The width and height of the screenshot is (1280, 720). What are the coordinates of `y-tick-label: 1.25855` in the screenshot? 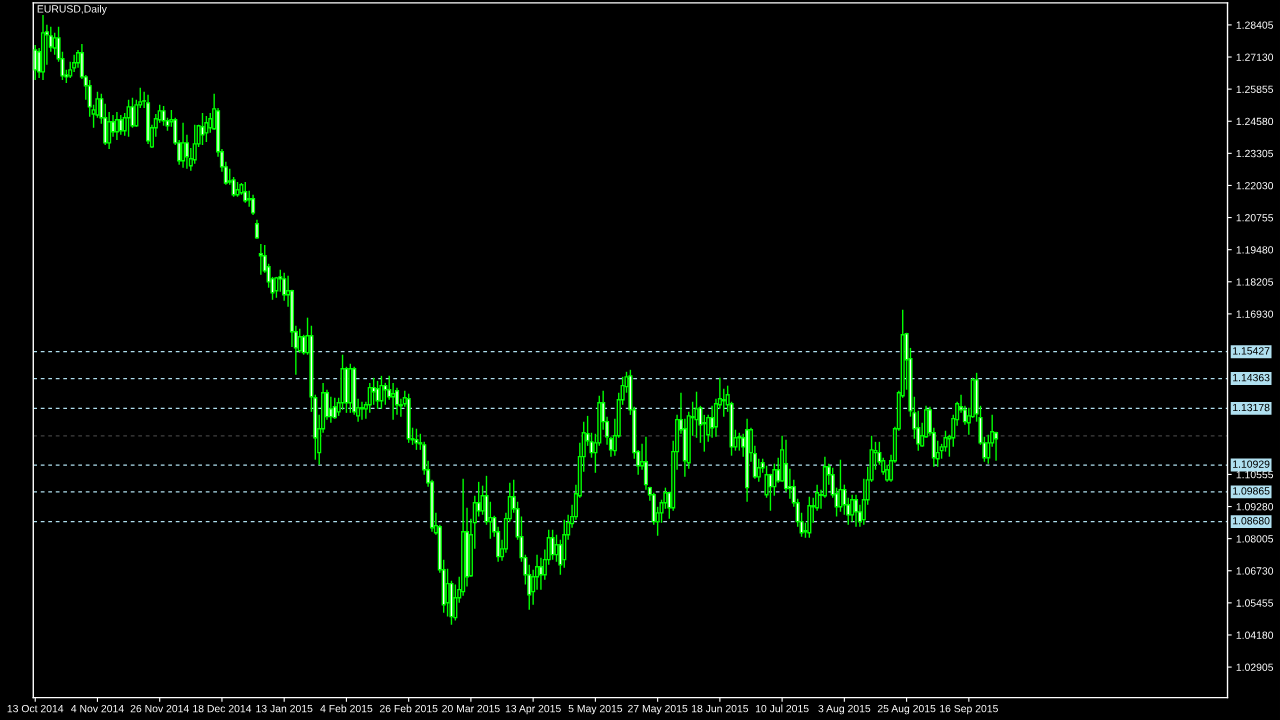 It's located at (1255, 89).